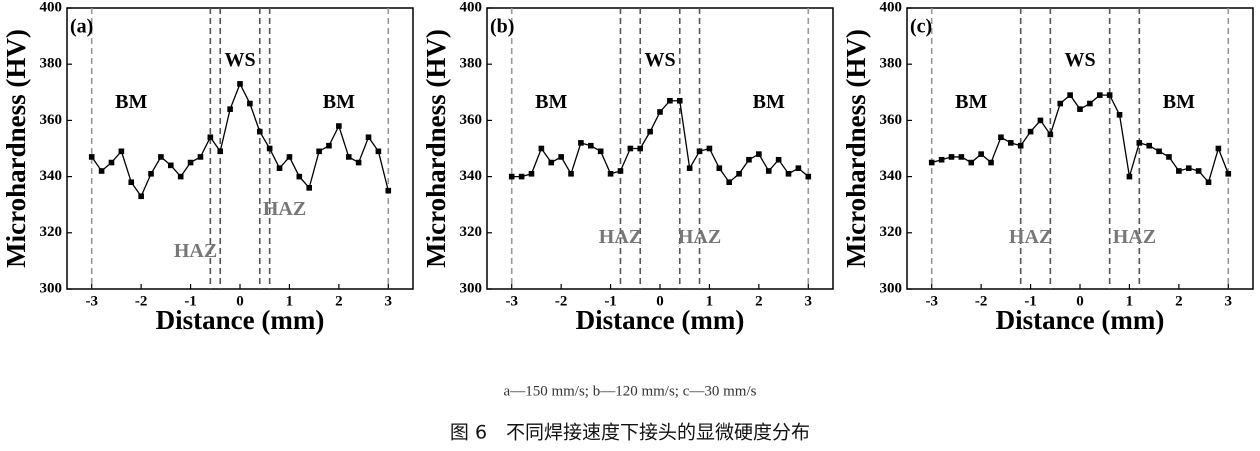 The height and width of the screenshot is (451, 1260). Describe the element at coordinates (471, 288) in the screenshot. I see `y-tick-label: 300` at that location.